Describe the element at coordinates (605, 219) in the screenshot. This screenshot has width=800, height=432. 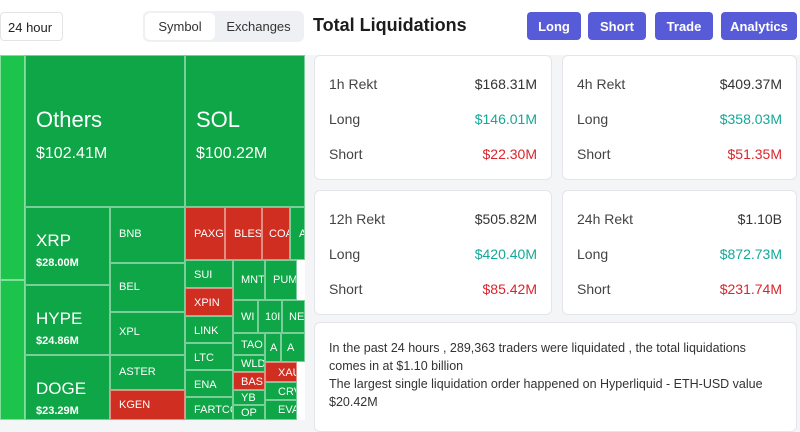
I see `stat-label: 24h Rekt` at that location.